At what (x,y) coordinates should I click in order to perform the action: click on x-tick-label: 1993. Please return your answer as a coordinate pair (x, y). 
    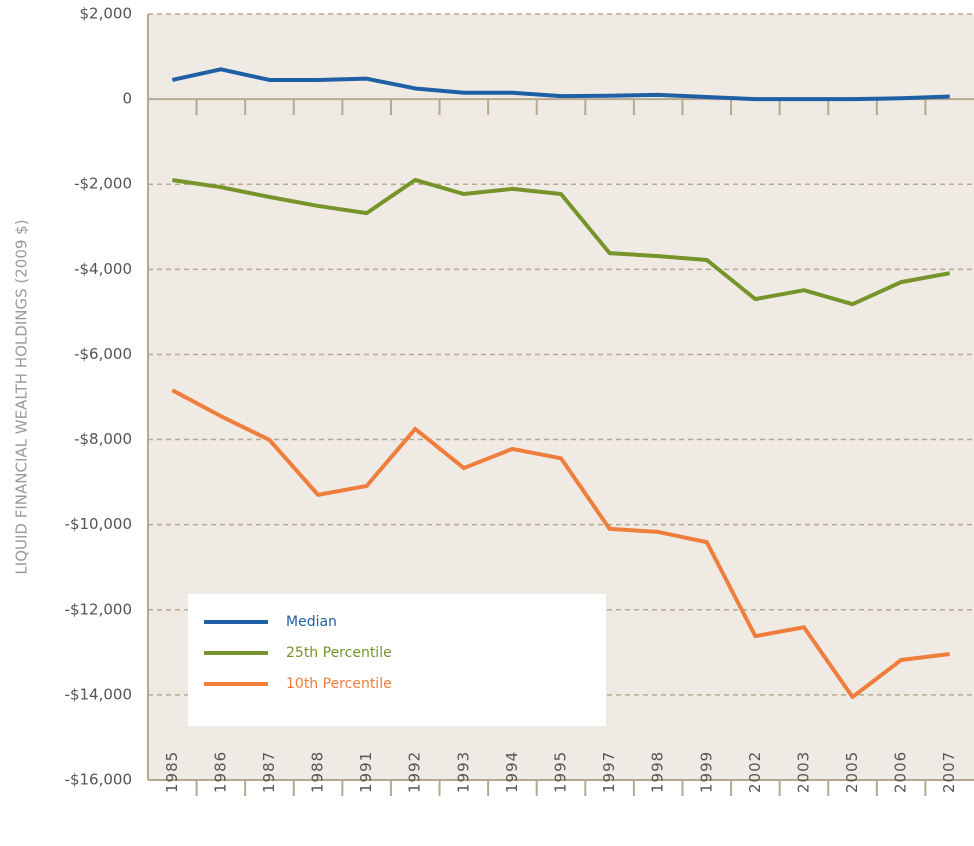
    Looking at the image, I should click on (463, 772).